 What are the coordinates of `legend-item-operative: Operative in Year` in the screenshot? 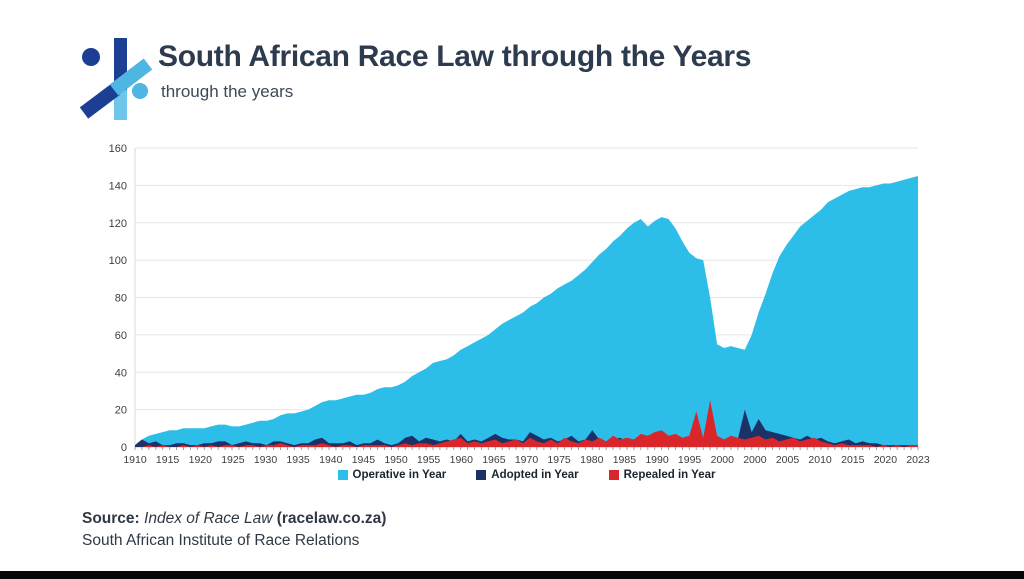 It's located at (392, 475).